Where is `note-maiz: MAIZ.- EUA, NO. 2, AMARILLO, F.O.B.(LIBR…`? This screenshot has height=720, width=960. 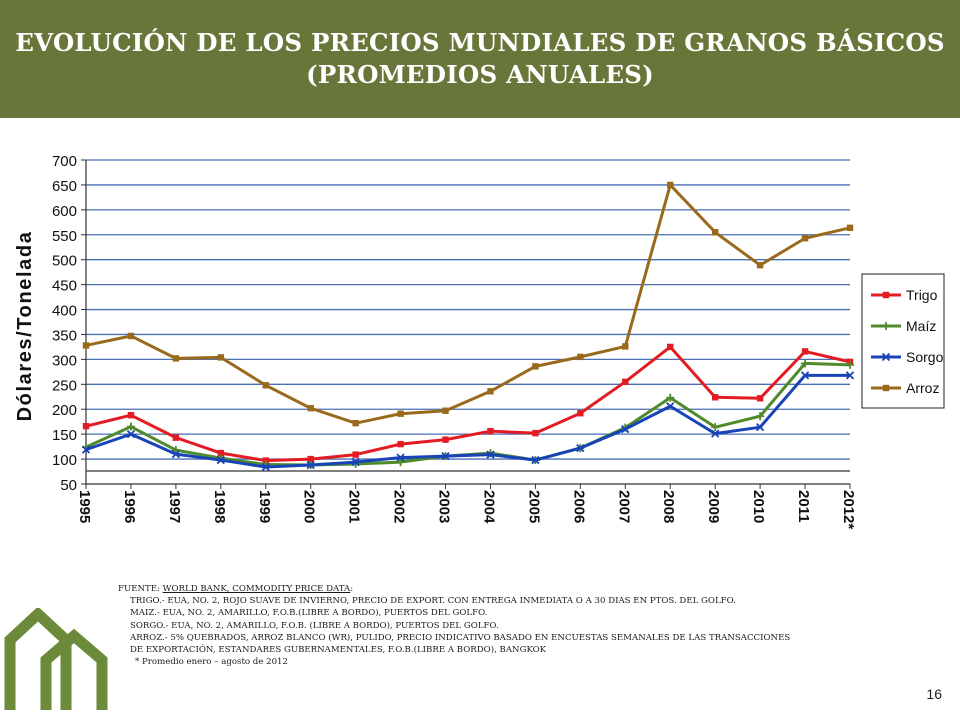 note-maiz: MAIZ.- EUA, NO. 2, AMARILLO, F.O.B.(LIBR… is located at coordinates (309, 613).